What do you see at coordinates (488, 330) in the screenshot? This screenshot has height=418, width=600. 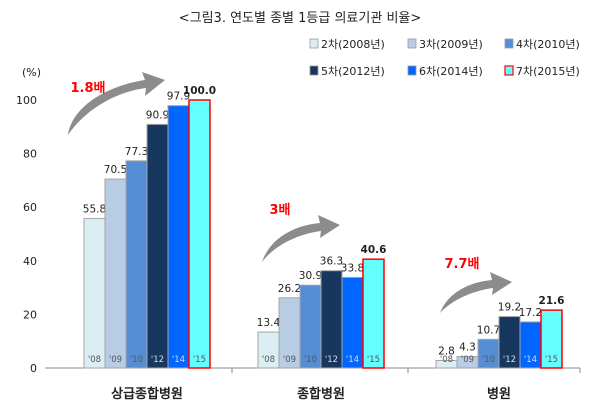 I see `data-label: 10.7` at bounding box center [488, 330].